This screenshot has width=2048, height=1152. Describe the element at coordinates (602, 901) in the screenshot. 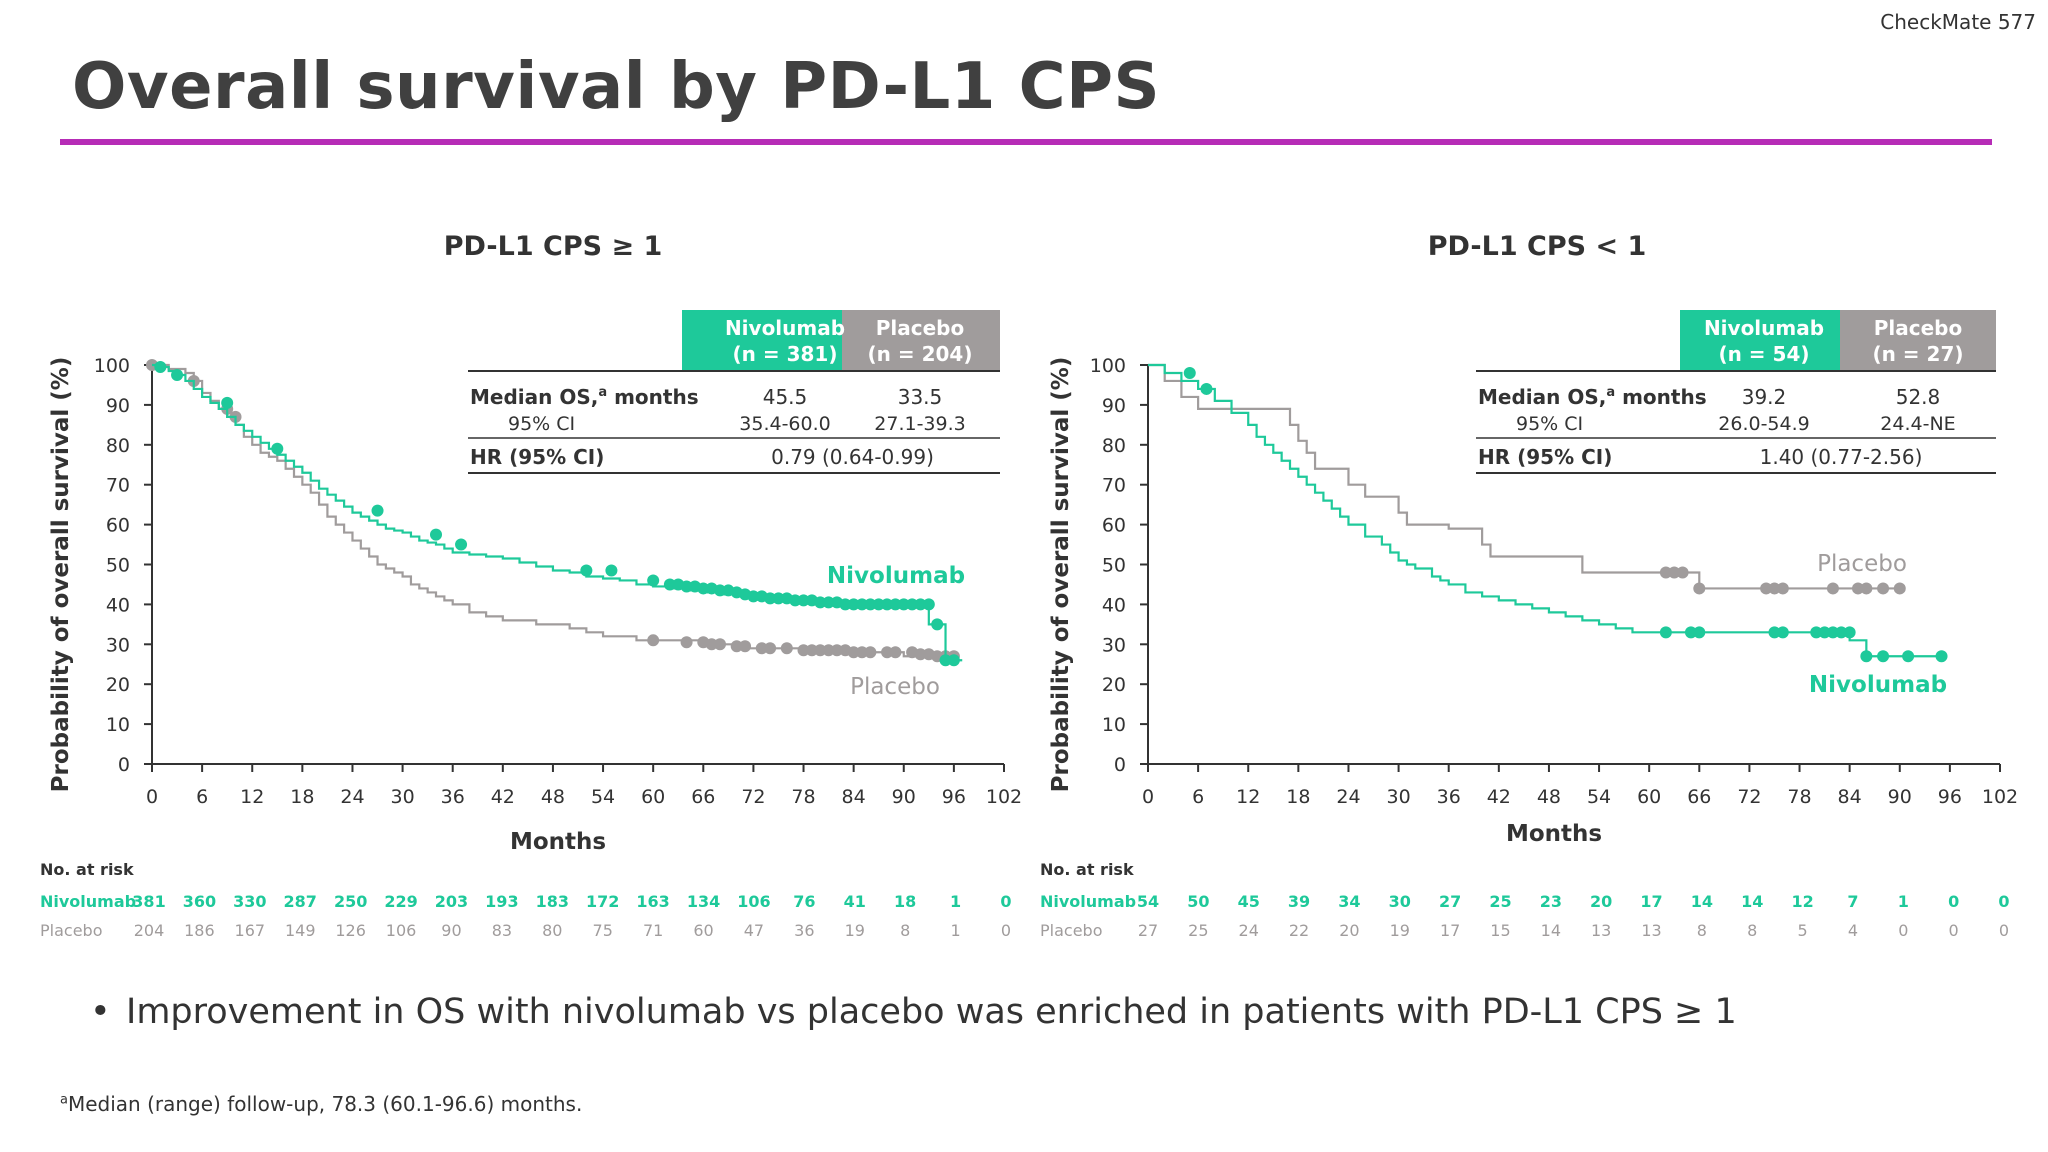

I see `risk-value-nivolumab: 172` at that location.